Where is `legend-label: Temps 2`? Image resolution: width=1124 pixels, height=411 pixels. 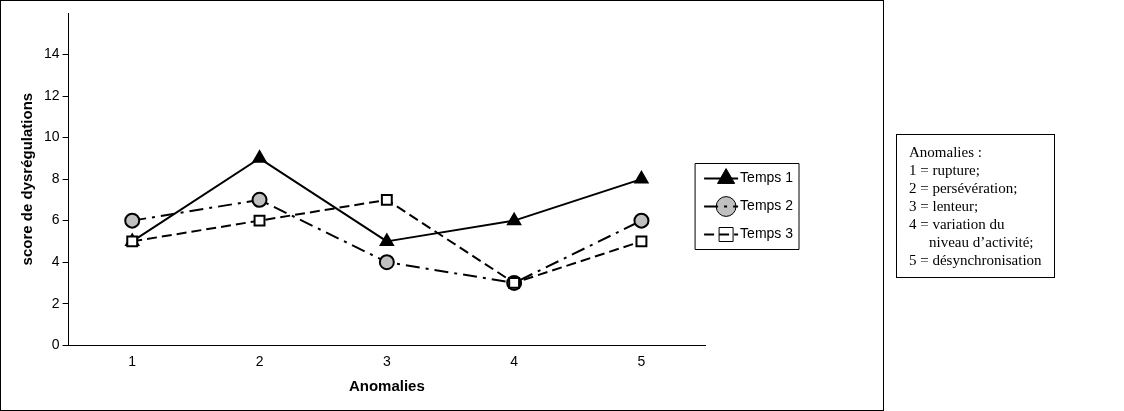 legend-label: Temps 2 is located at coordinates (767, 205).